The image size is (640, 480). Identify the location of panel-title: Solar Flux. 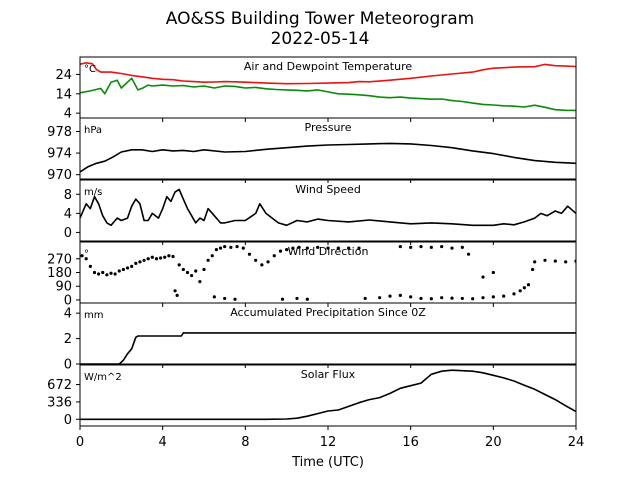
(328, 374).